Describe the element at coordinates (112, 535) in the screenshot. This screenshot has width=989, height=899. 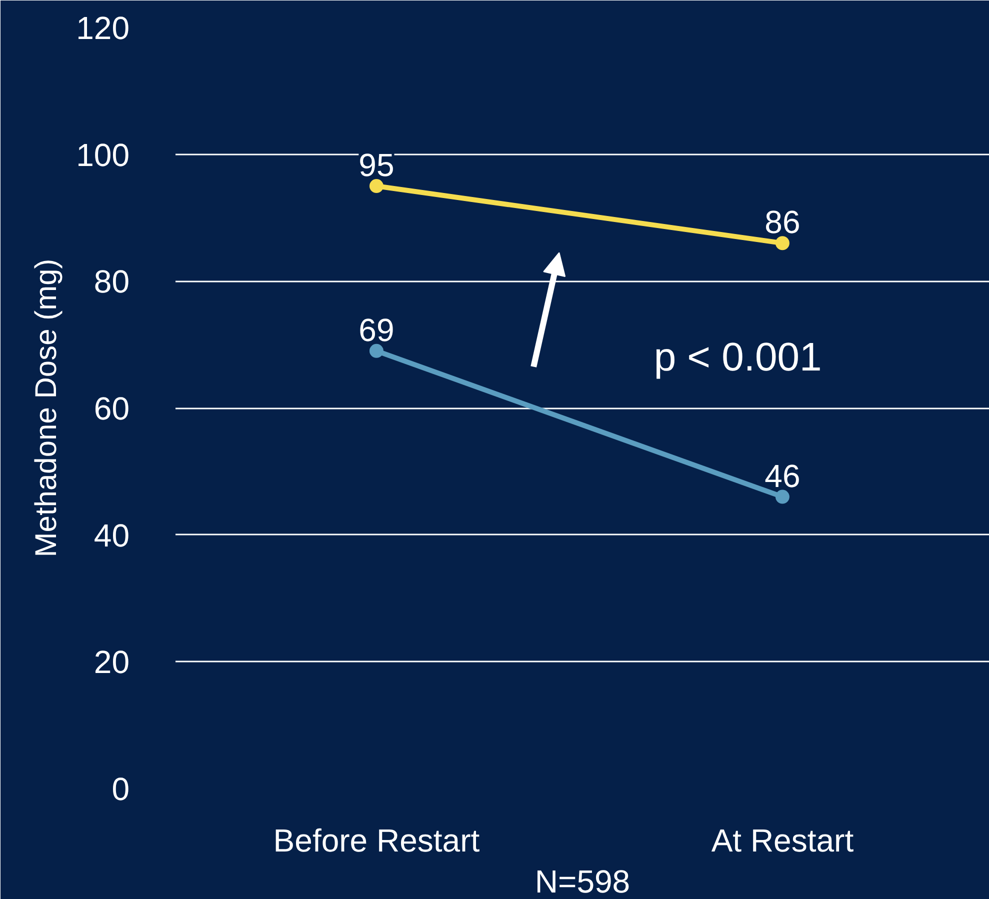
I see `y-tick-label: 40` at that location.